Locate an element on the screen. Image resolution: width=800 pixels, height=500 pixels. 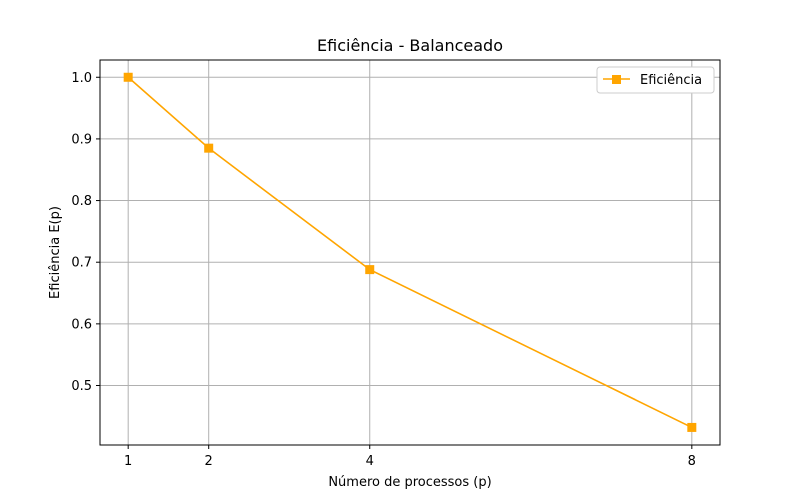
y-tick-label: 0.6 is located at coordinates (81, 324).